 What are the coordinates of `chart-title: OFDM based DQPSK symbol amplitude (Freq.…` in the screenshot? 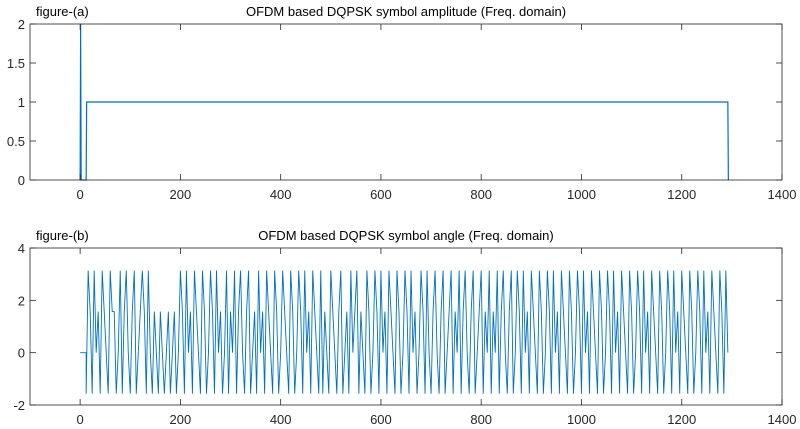 It's located at (406, 11).